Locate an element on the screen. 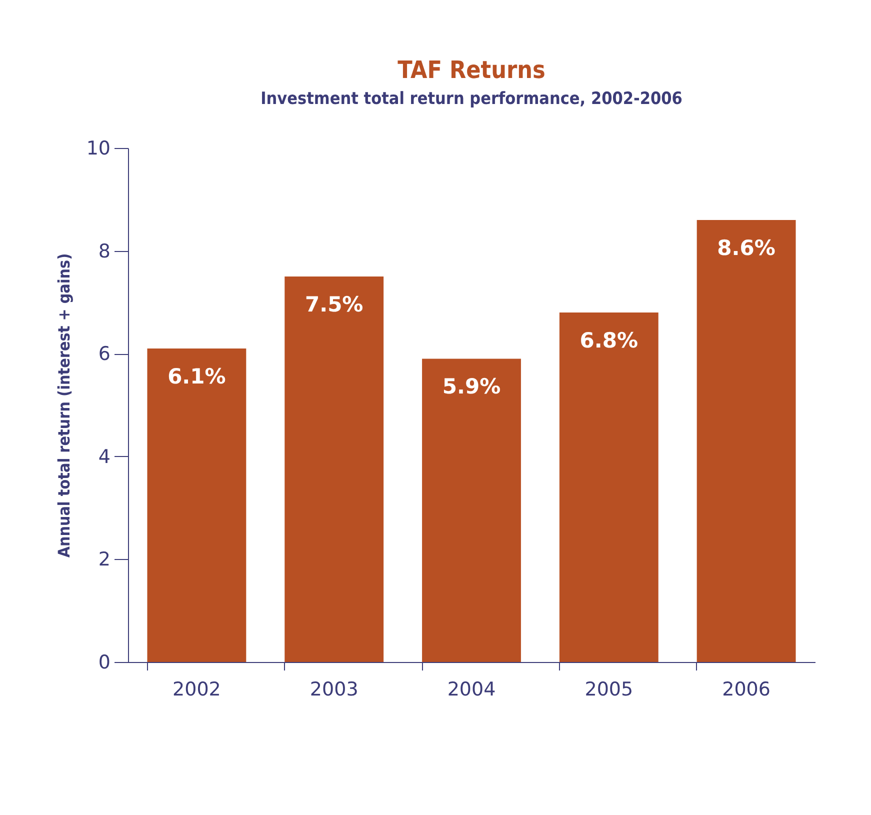  y-tick-label: 2 is located at coordinates (104, 559).